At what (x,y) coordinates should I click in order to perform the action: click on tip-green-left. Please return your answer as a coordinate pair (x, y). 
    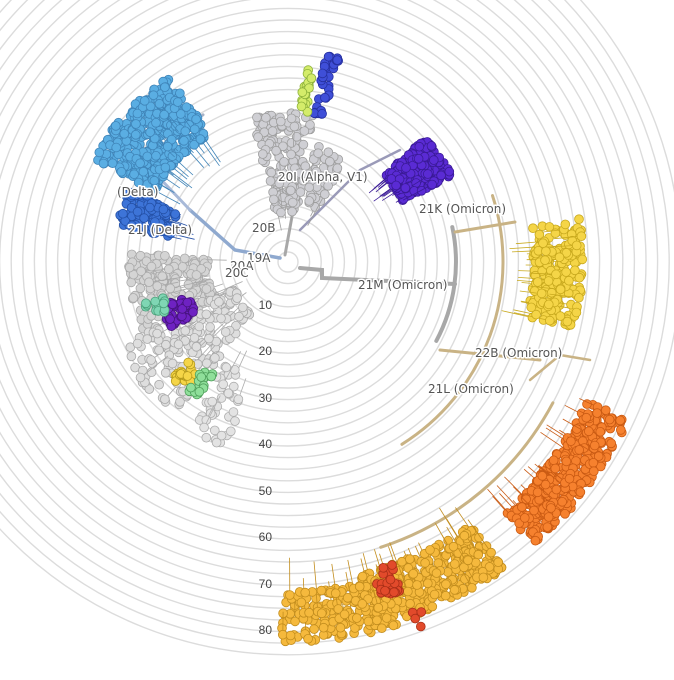
    Looking at the image, I should click on (199, 391).